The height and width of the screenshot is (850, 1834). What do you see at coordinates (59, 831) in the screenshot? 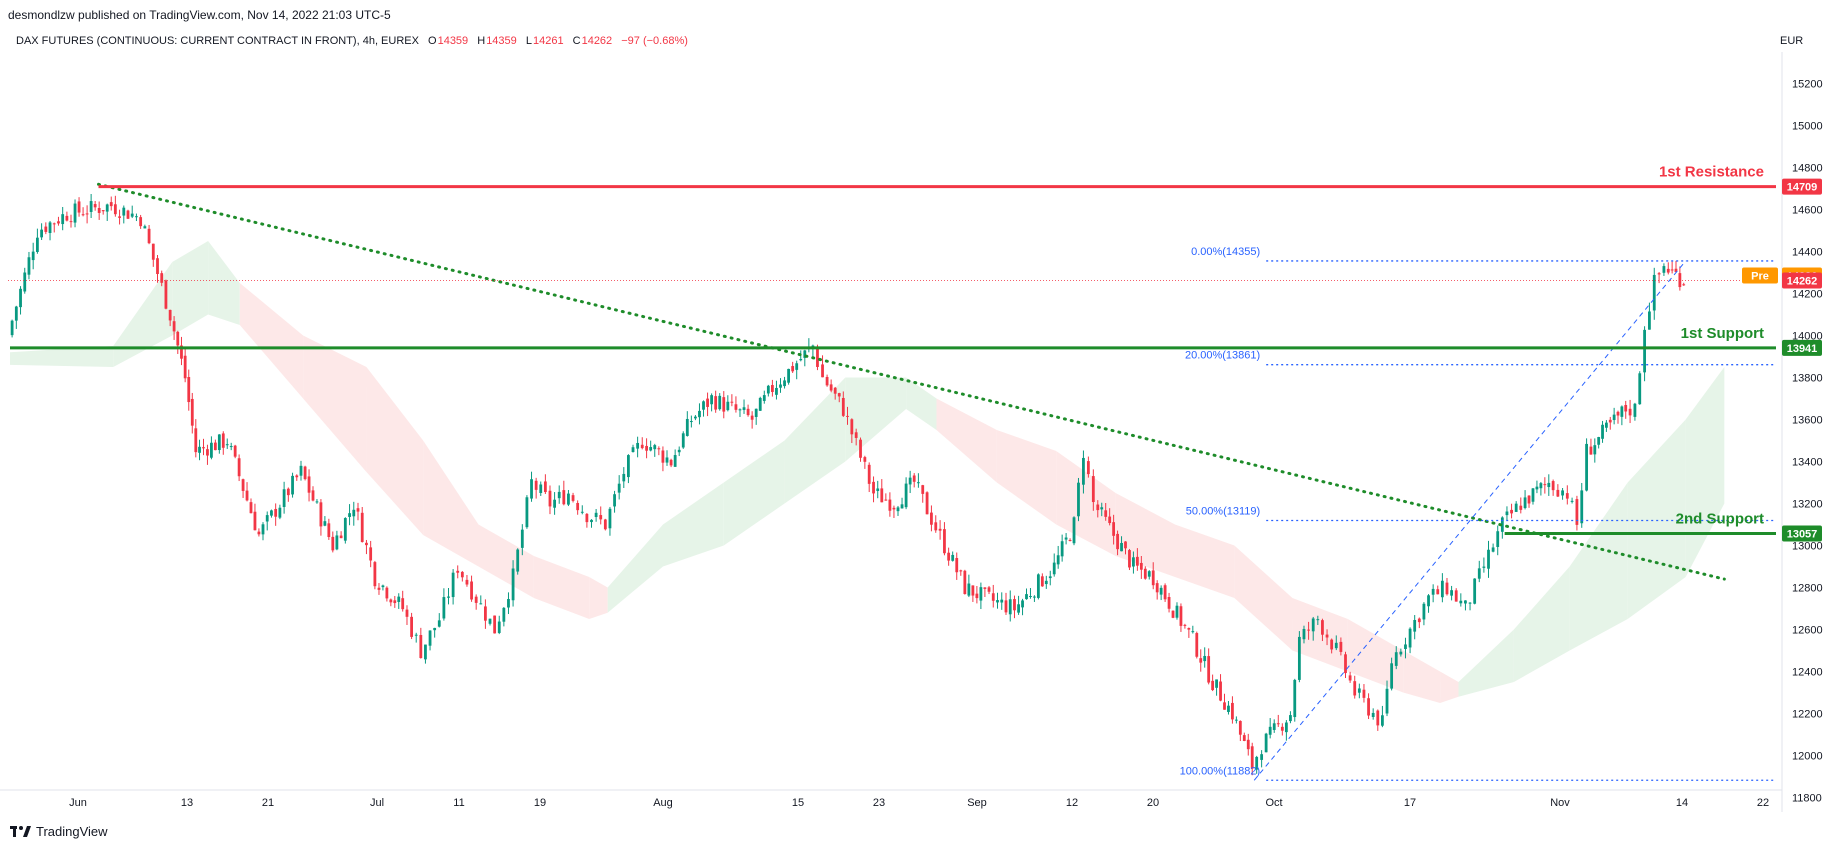
I see `tradingview-footer: TradingView` at bounding box center [59, 831].